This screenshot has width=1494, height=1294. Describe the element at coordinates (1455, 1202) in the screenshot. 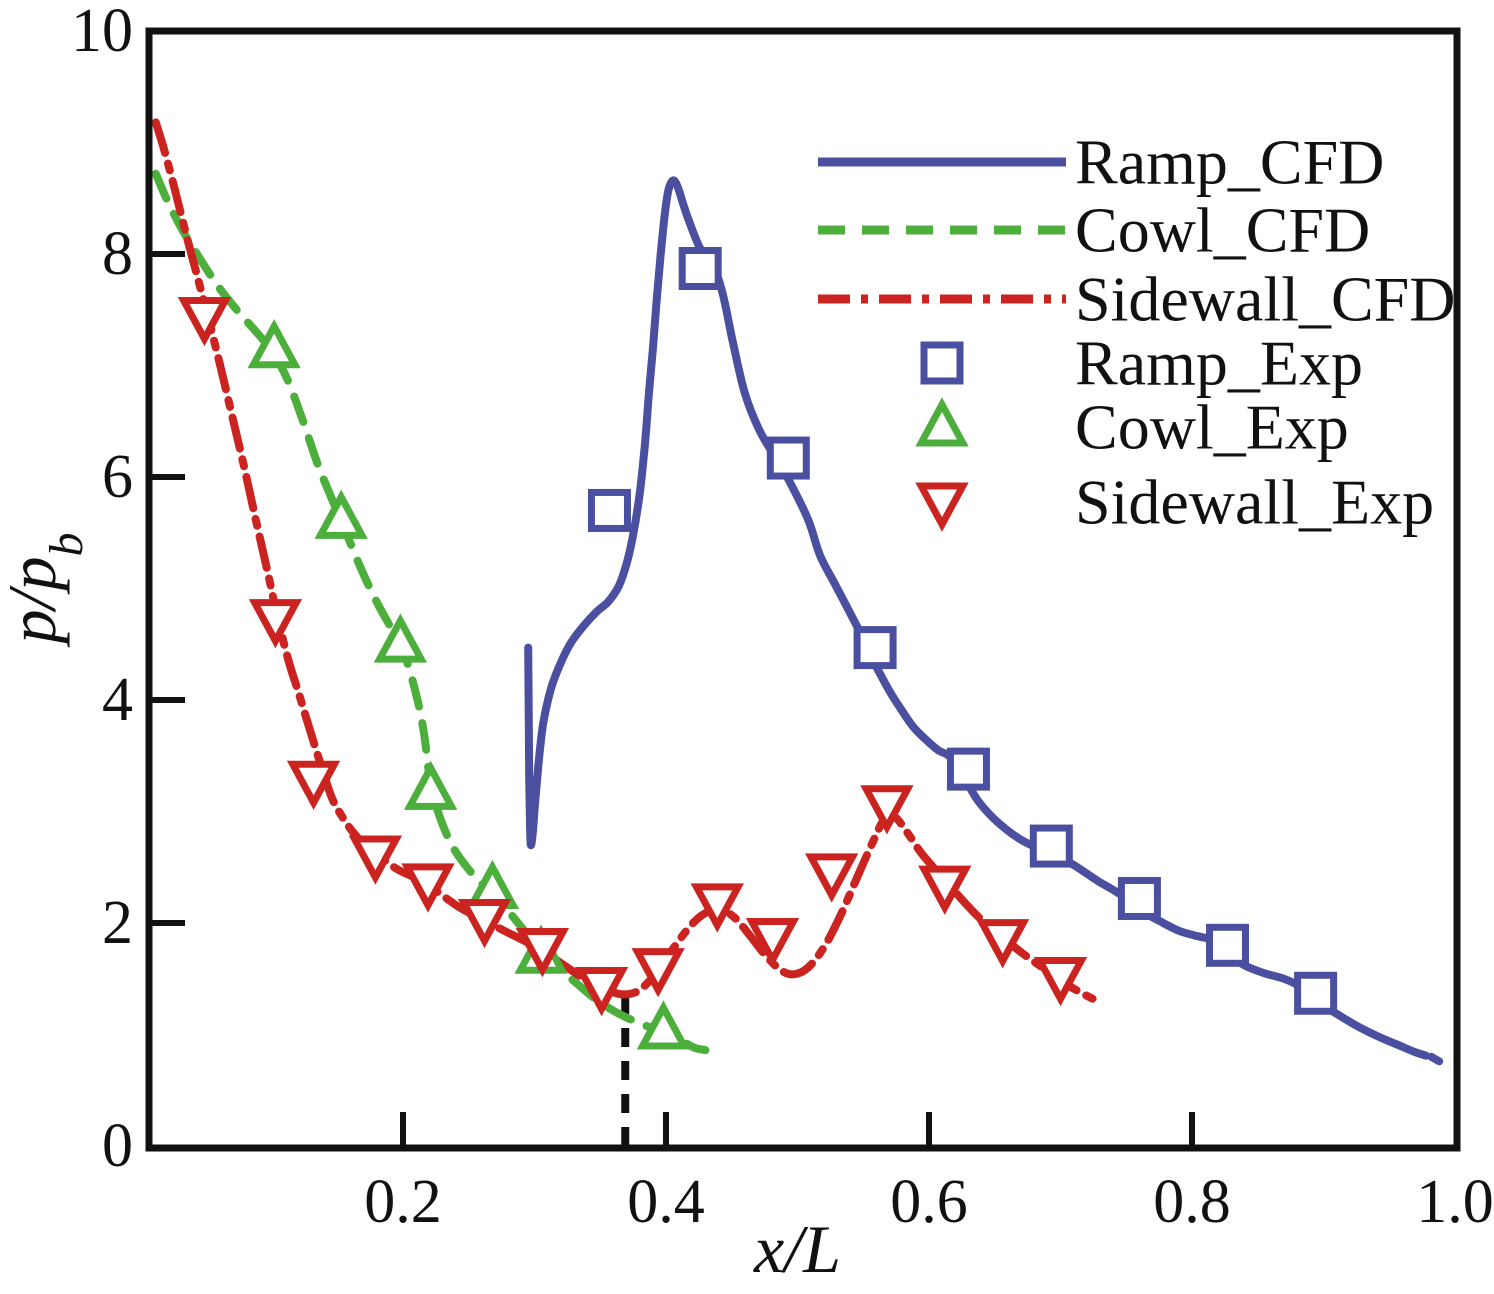

I see `x-tick-label: 1.0` at that location.